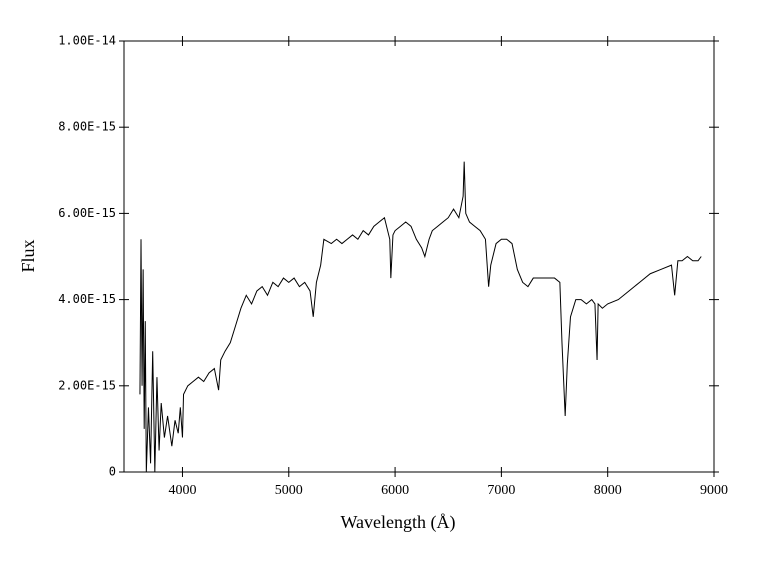 This screenshot has height=566, width=763. What do you see at coordinates (87, 213) in the screenshot?
I see `y-tick-label: 6.00E-15` at bounding box center [87, 213].